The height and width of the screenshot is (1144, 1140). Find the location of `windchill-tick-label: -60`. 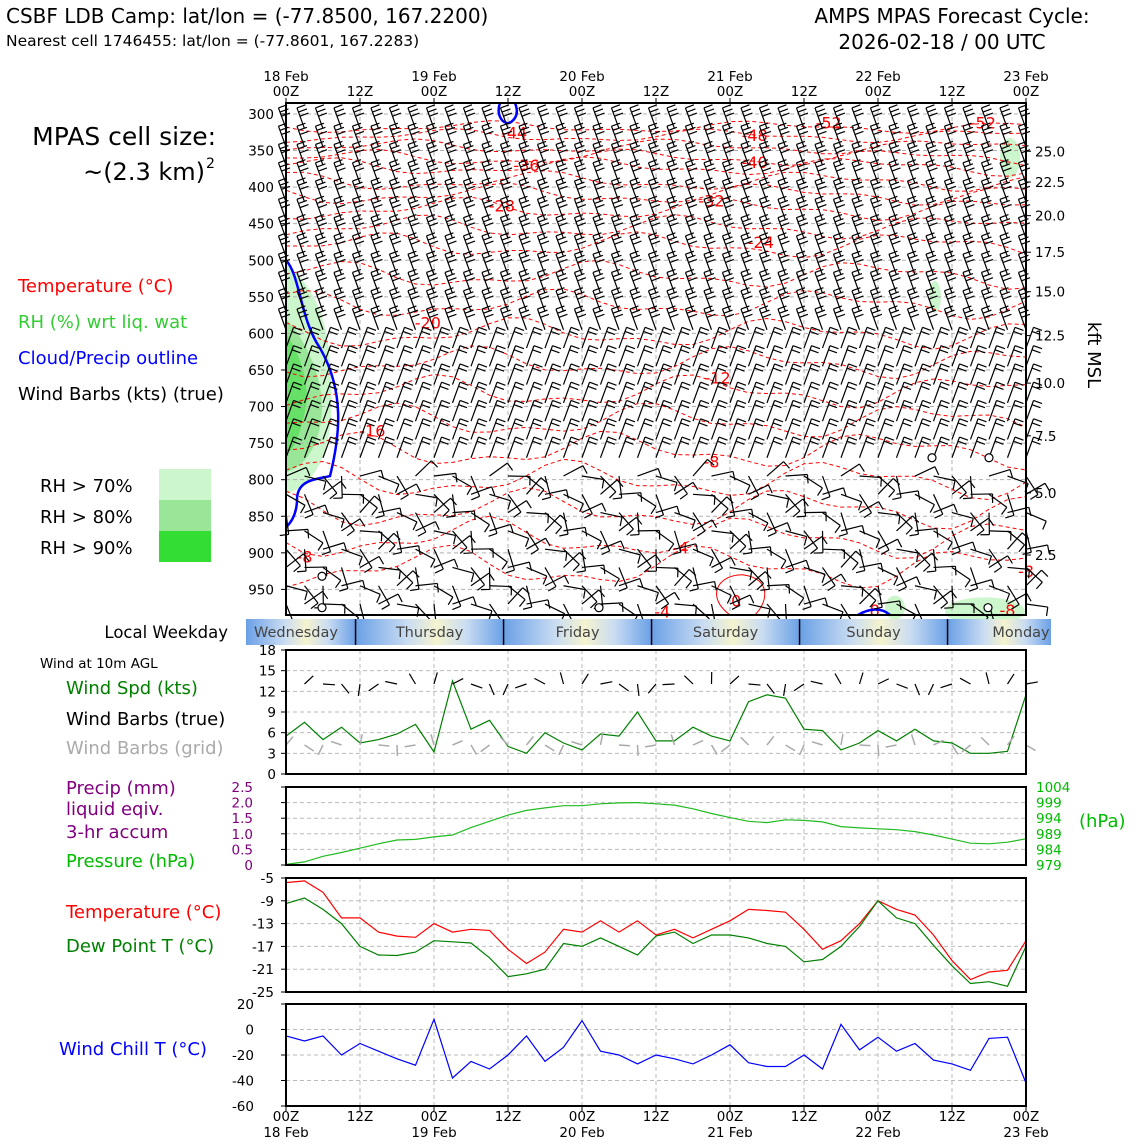

windchill-tick-label: -60 is located at coordinates (243, 1107).